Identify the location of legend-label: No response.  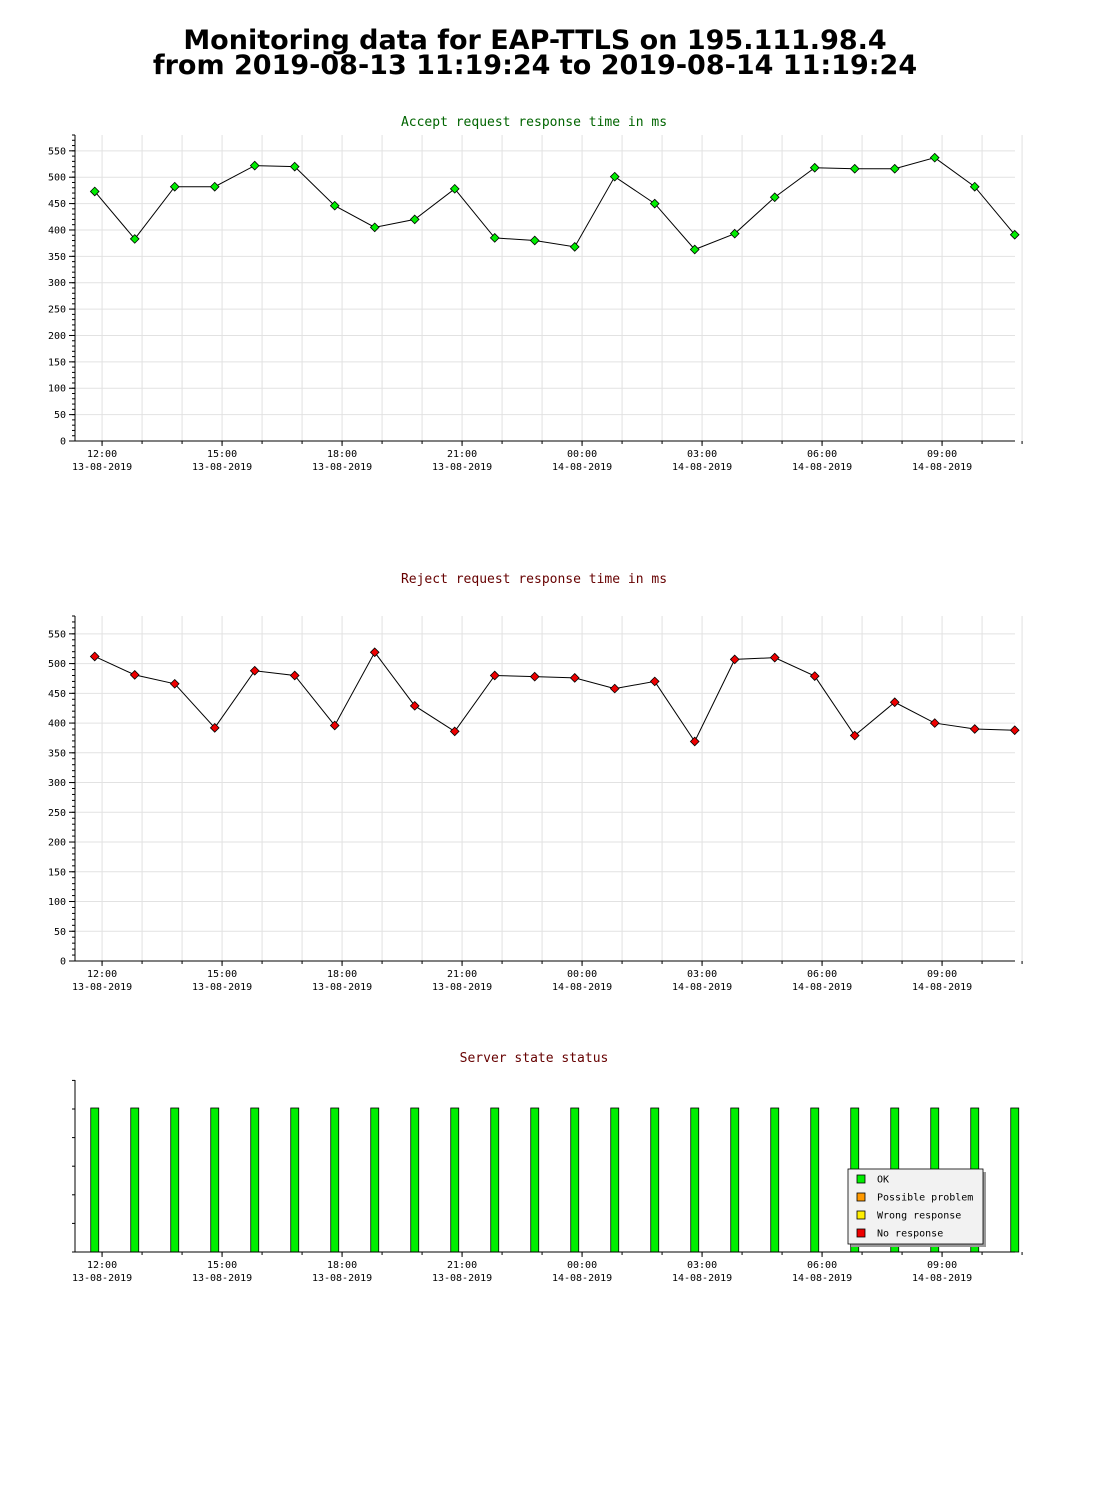
(910, 1234).